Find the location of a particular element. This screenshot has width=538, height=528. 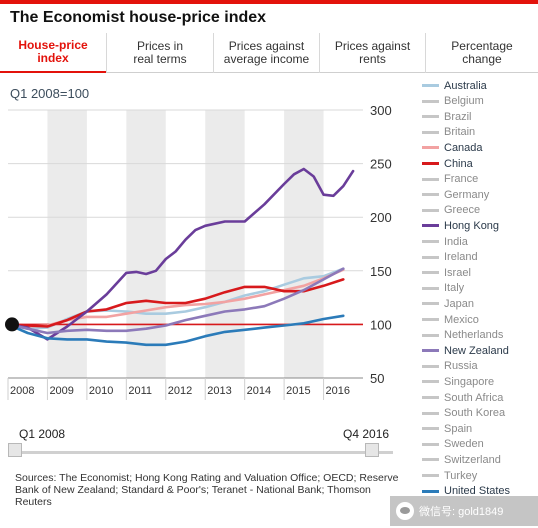

legend-label: Italy is located at coordinates (454, 288).